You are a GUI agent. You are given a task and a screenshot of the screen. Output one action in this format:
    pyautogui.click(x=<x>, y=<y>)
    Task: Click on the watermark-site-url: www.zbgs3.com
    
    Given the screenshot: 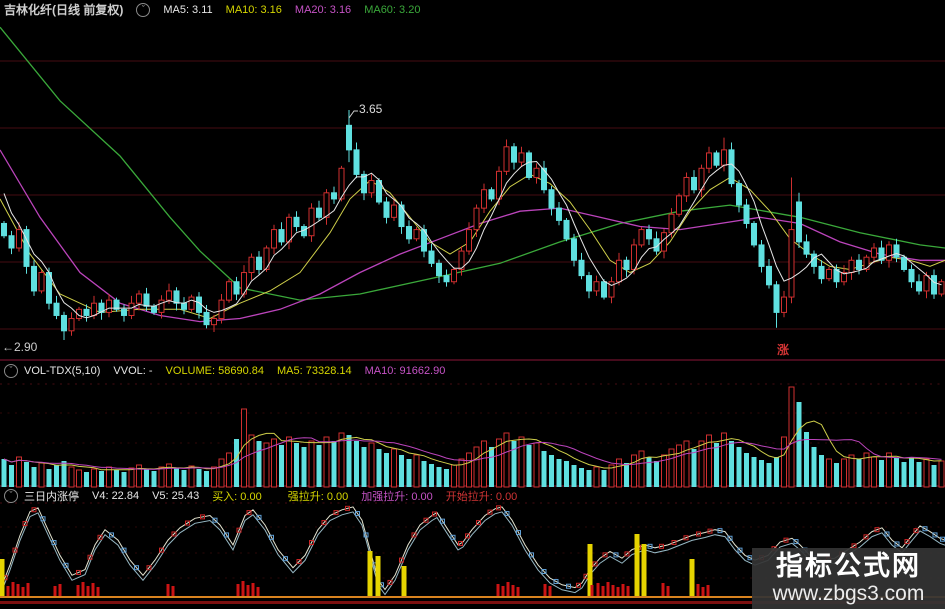 What is the action you would take?
    pyautogui.click(x=848, y=593)
    